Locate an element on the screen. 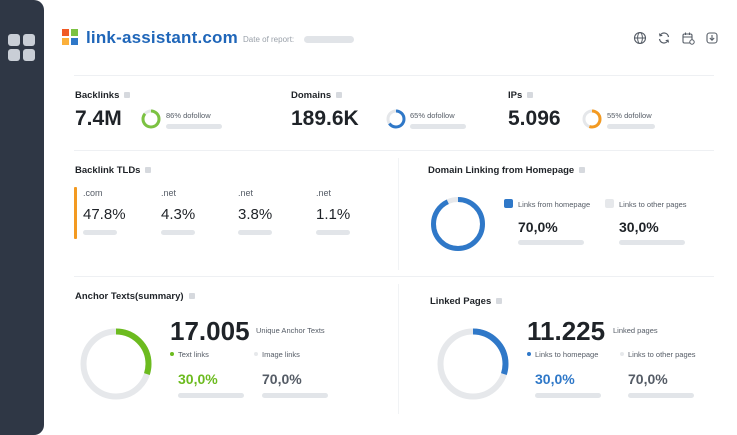 The image size is (737, 435). linked-value-b: 70,0% is located at coordinates (648, 379).